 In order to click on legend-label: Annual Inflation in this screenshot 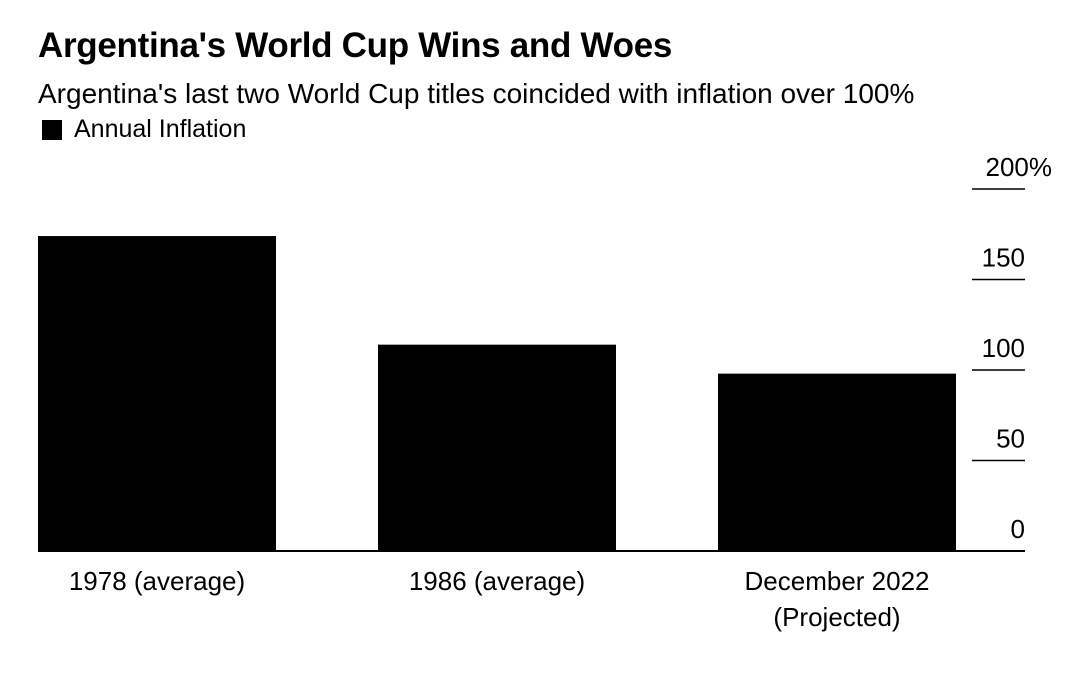, I will do `click(160, 129)`.